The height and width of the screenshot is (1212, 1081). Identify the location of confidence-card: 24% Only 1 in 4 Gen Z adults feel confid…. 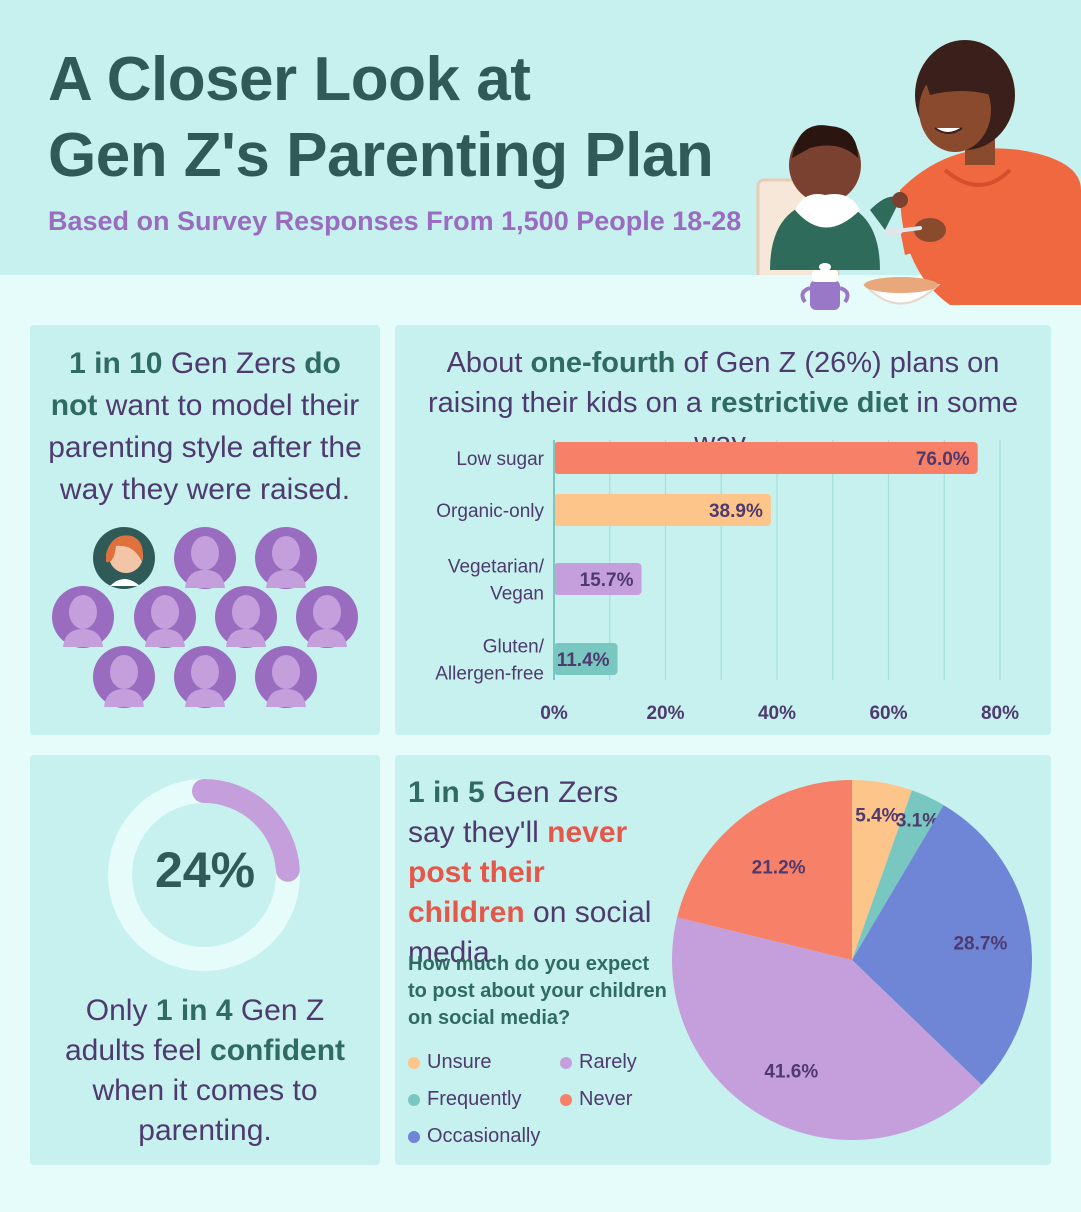
(205, 960).